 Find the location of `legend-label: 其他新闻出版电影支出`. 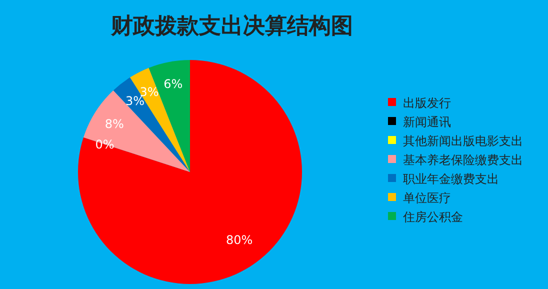

legend-label: 其他新闻出版电影支出 is located at coordinates (463, 141).